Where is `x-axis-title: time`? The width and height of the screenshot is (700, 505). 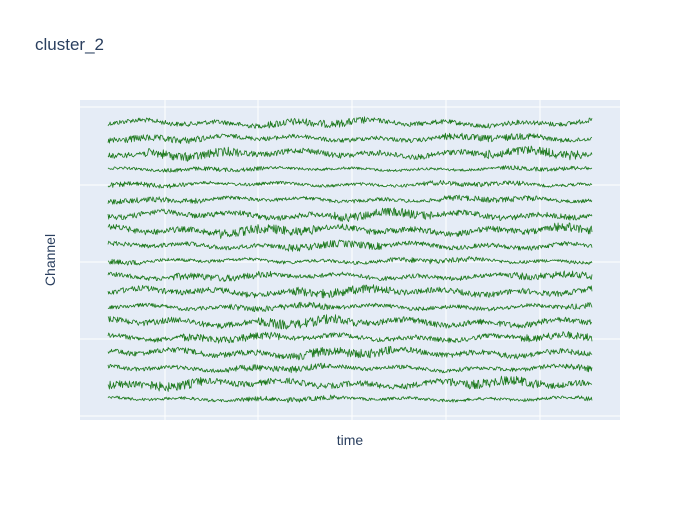
x-axis-title: time is located at coordinates (350, 440).